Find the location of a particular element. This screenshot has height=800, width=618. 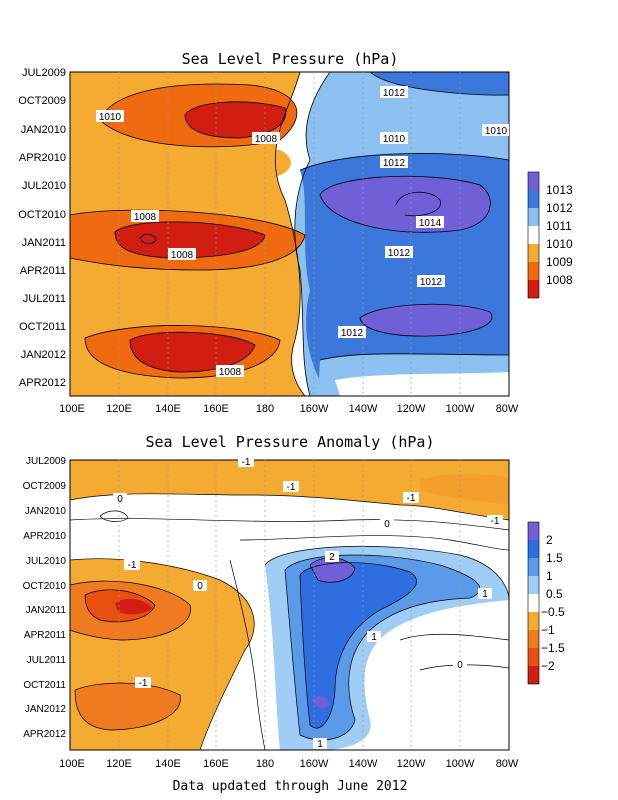

slp-x-tick: 140E is located at coordinates (168, 409).